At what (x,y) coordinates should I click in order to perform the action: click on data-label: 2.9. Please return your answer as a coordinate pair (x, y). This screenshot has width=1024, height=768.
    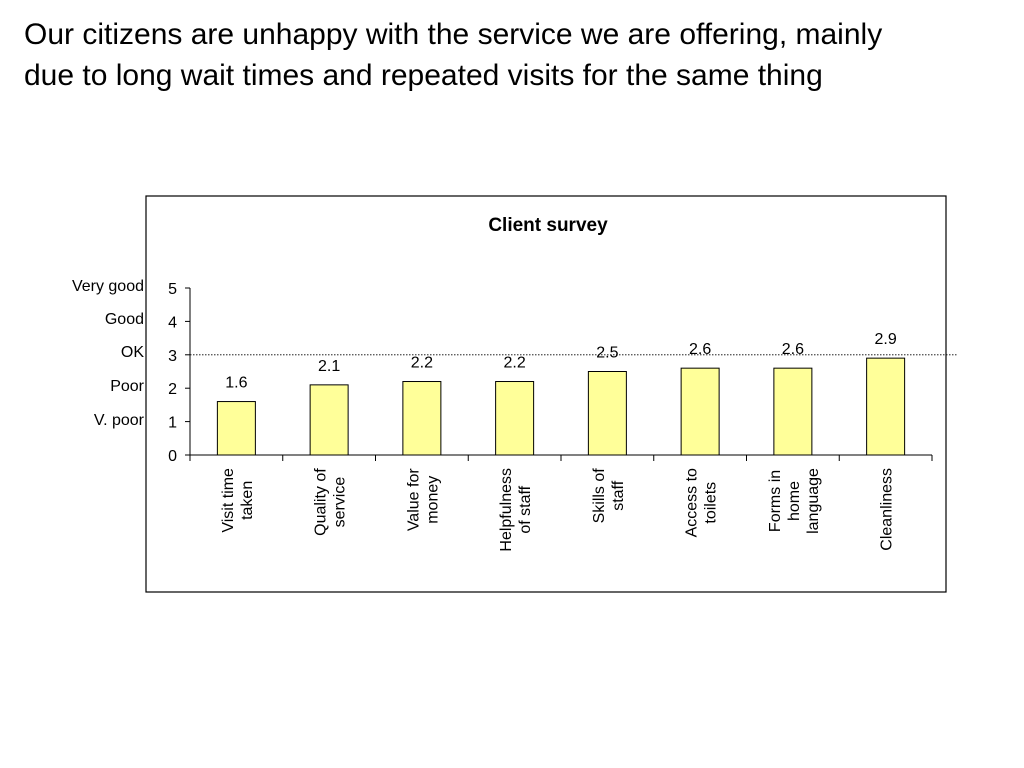
    Looking at the image, I should click on (886, 339).